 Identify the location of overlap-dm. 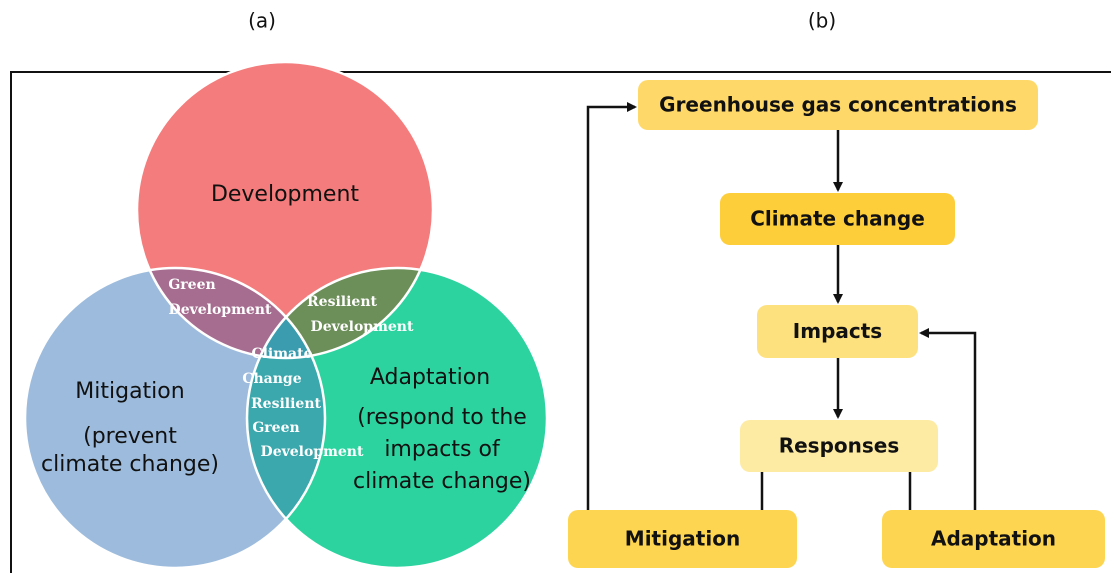
(231, 313).